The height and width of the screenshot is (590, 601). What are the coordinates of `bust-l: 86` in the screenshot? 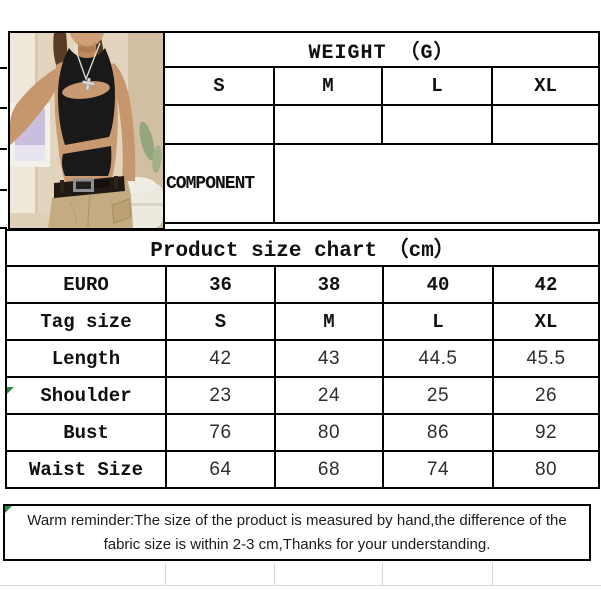 It's located at (438, 432).